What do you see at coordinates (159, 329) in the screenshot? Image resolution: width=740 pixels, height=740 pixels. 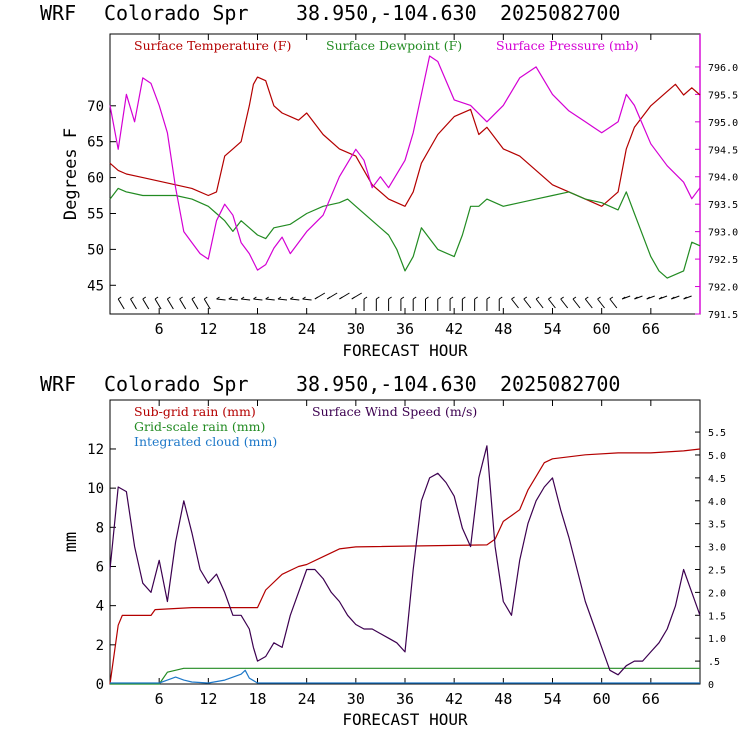 I see `top-x-tick-label: 6` at bounding box center [159, 329].